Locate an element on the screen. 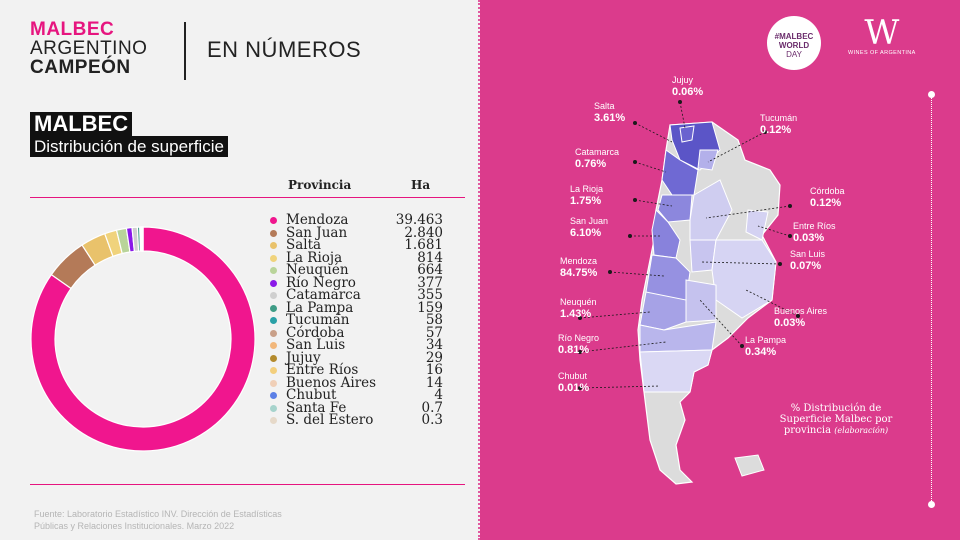 Image resolution: width=960 pixels, height=540 pixels. legend-row: Entre Ríos 16 is located at coordinates (360, 370).